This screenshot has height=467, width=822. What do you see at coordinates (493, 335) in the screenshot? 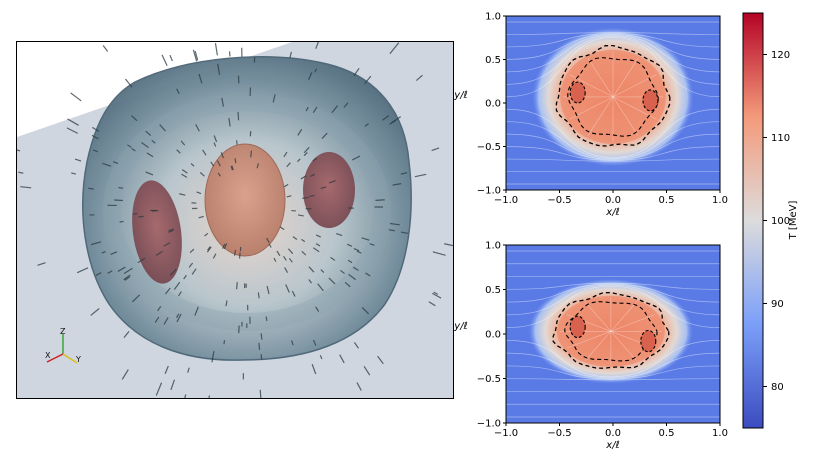
I see `y-tick-label: 0.0` at bounding box center [493, 335].